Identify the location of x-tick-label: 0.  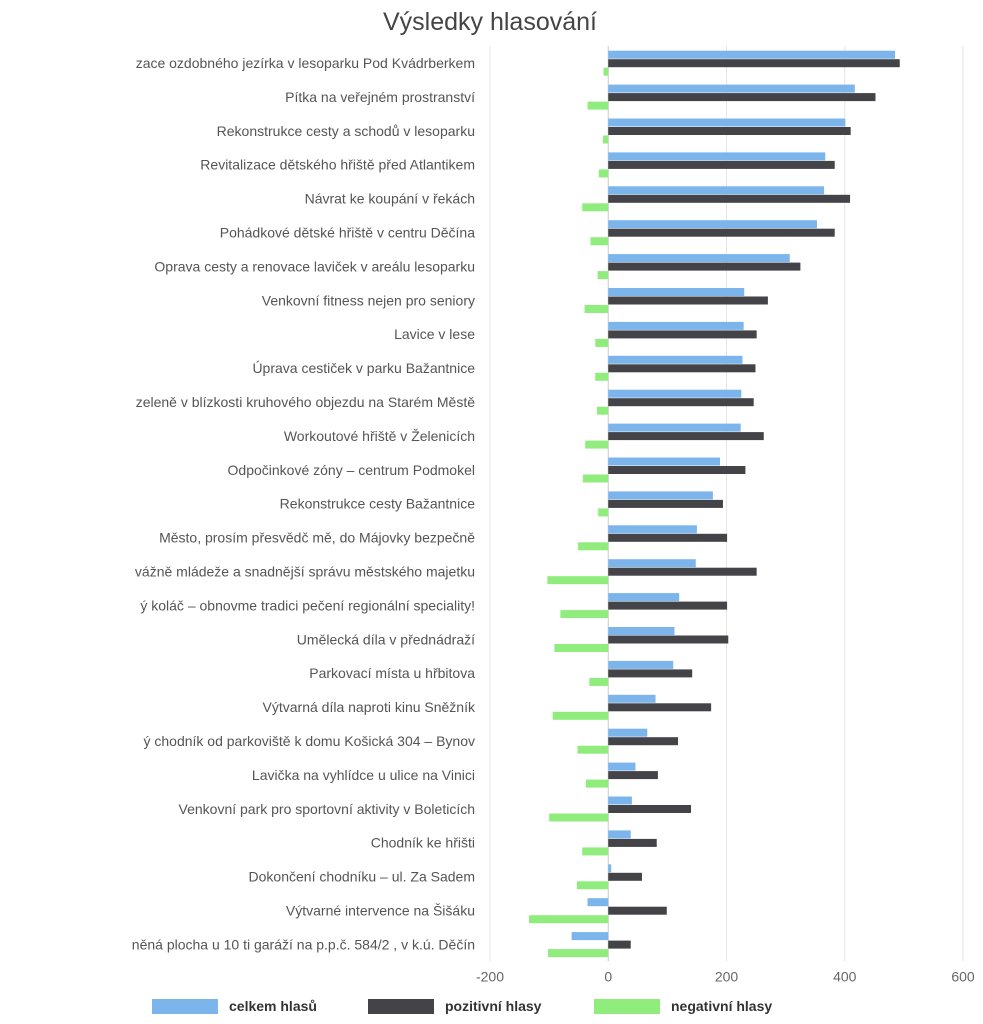
(608, 976).